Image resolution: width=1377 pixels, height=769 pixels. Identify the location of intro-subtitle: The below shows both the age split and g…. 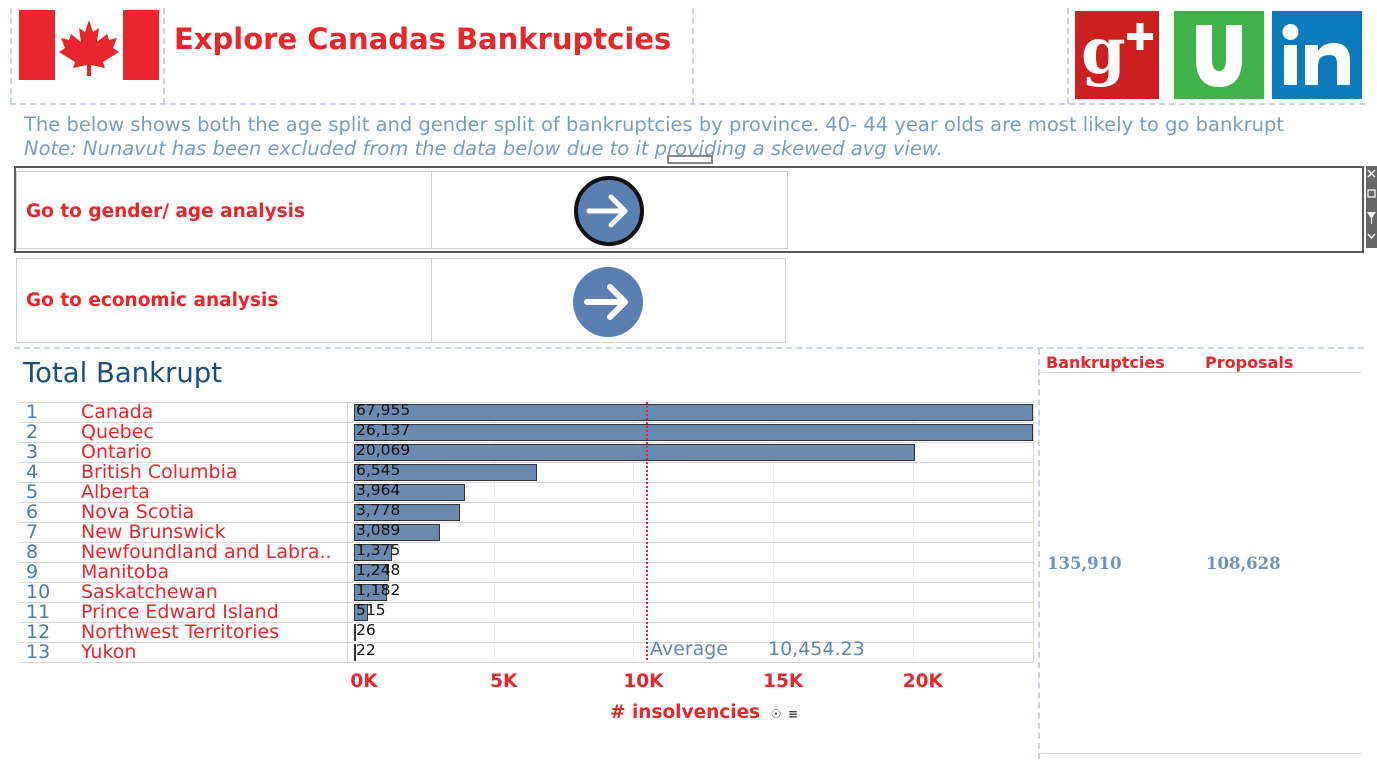
(654, 124).